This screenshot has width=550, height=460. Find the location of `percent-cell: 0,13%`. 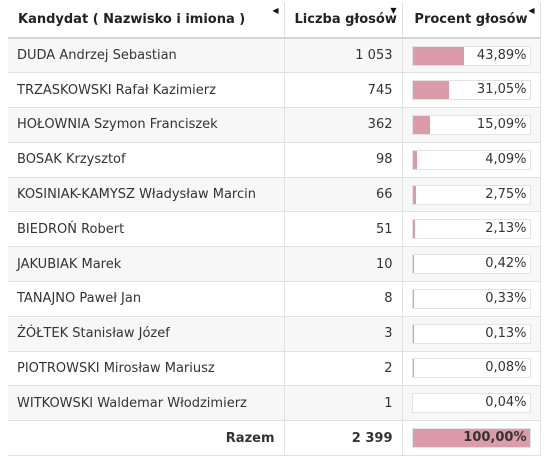

percent-cell: 0,13% is located at coordinates (471, 334).